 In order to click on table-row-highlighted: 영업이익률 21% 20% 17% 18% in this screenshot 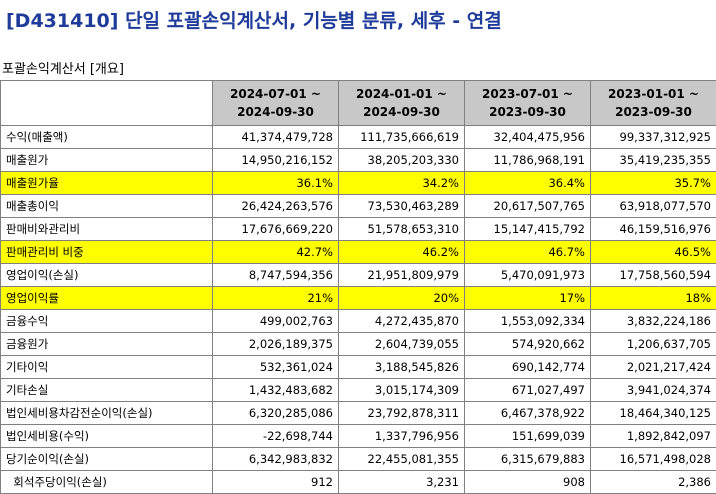, I will do `click(358, 298)`.